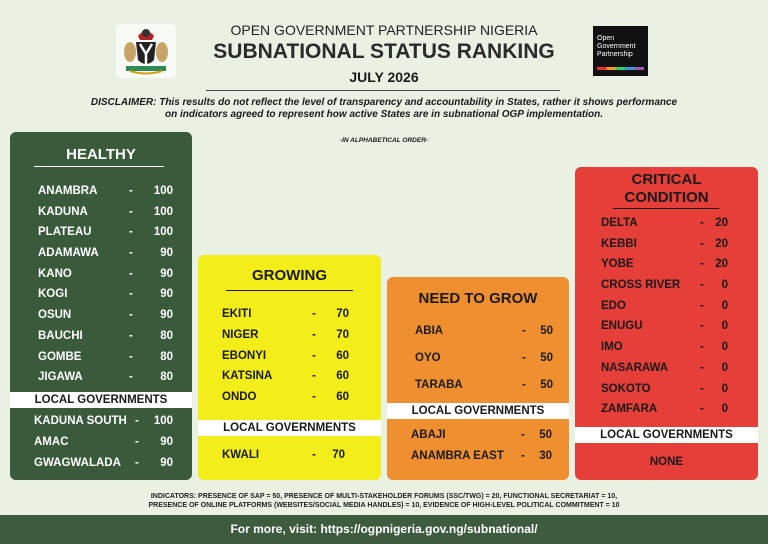 The image size is (768, 544). I want to click on ranking-row: ADAMAWA - 90, so click(105, 257).